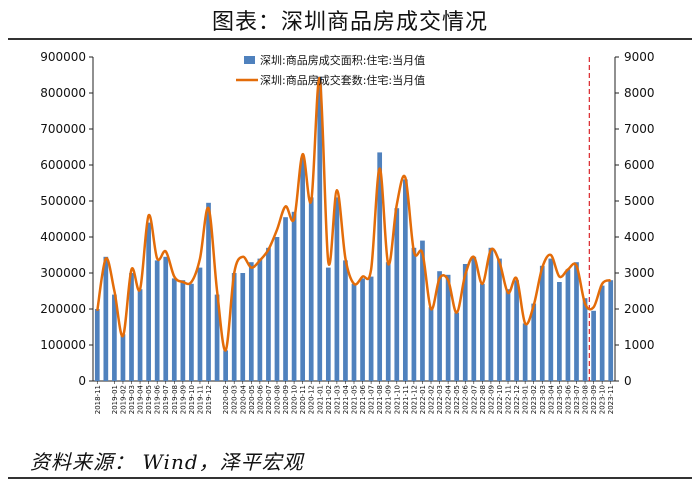 The width and height of the screenshot is (700, 480). What do you see at coordinates (483, 399) in the screenshot?
I see `x-tick-label: 2022-08` at bounding box center [483, 399].